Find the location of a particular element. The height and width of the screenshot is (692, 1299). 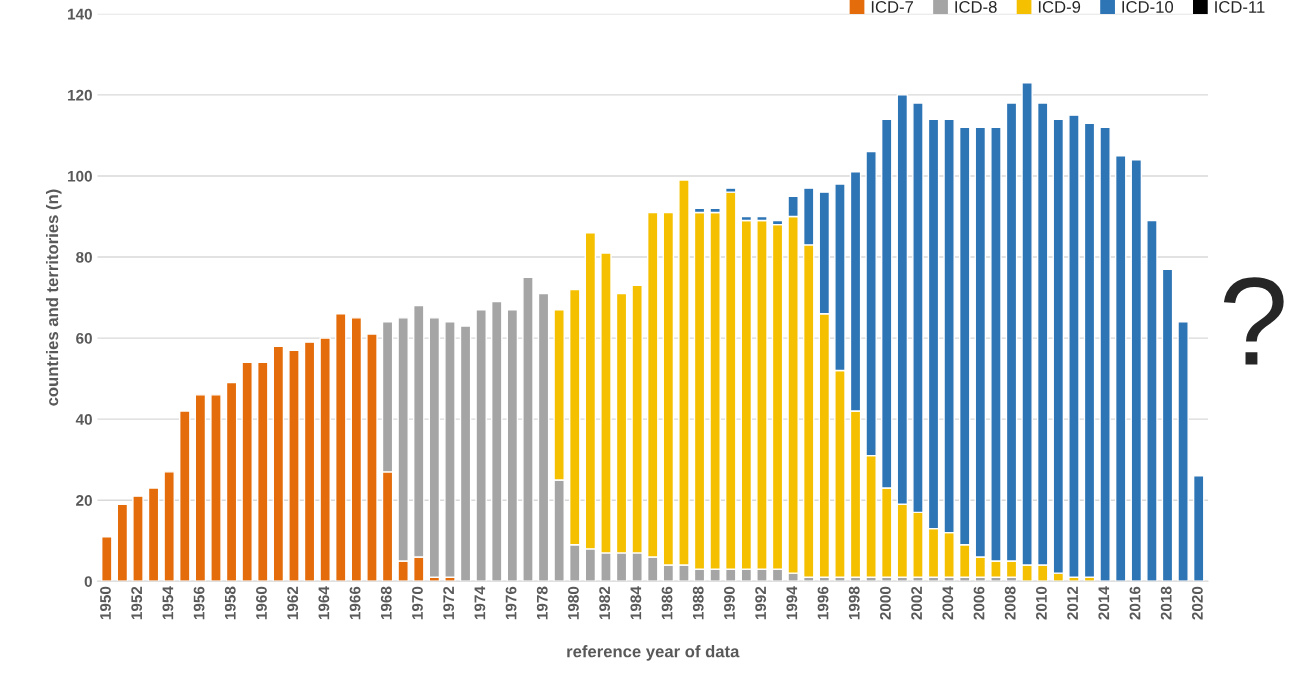

x-tick-label: 1968 is located at coordinates (386, 603).